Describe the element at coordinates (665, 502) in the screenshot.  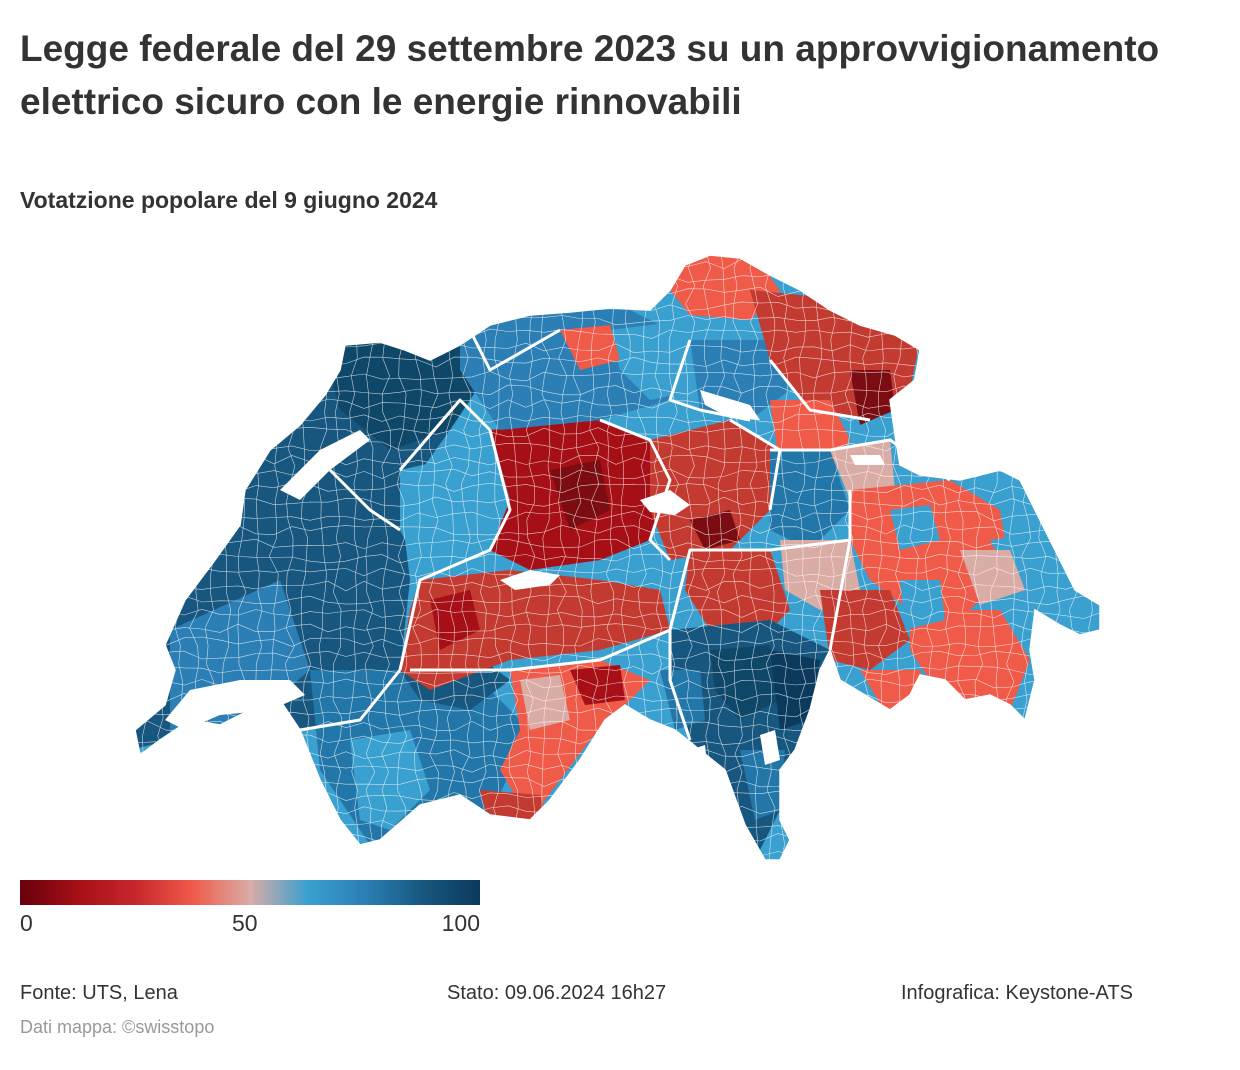
I see `lake-lucerne` at that location.